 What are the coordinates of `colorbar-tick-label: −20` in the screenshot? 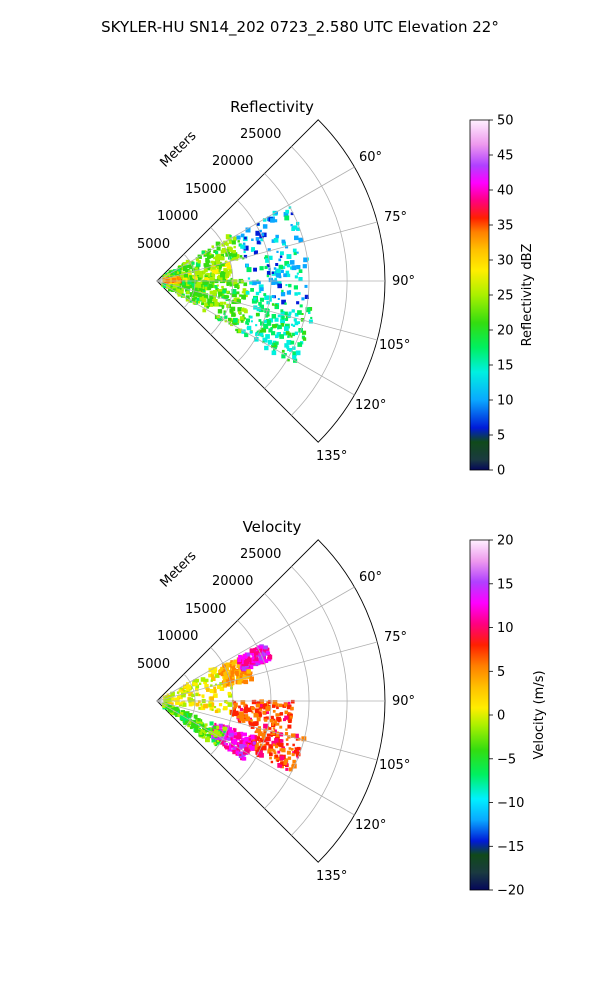 It's located at (510, 891).